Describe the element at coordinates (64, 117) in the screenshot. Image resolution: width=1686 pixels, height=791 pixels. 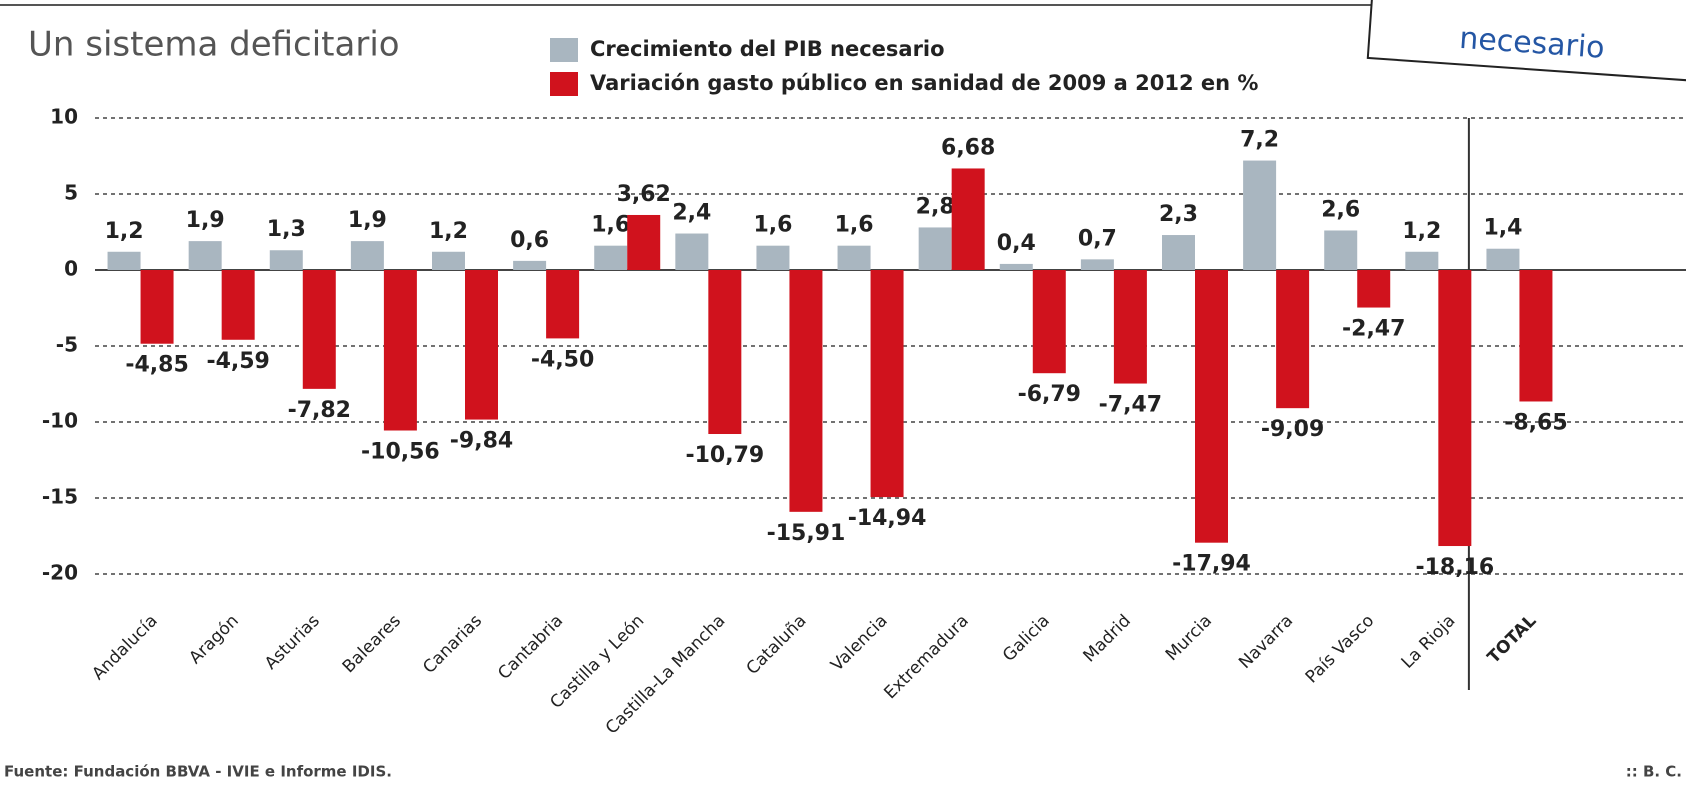
I see `y-tick-label: 10` at that location.